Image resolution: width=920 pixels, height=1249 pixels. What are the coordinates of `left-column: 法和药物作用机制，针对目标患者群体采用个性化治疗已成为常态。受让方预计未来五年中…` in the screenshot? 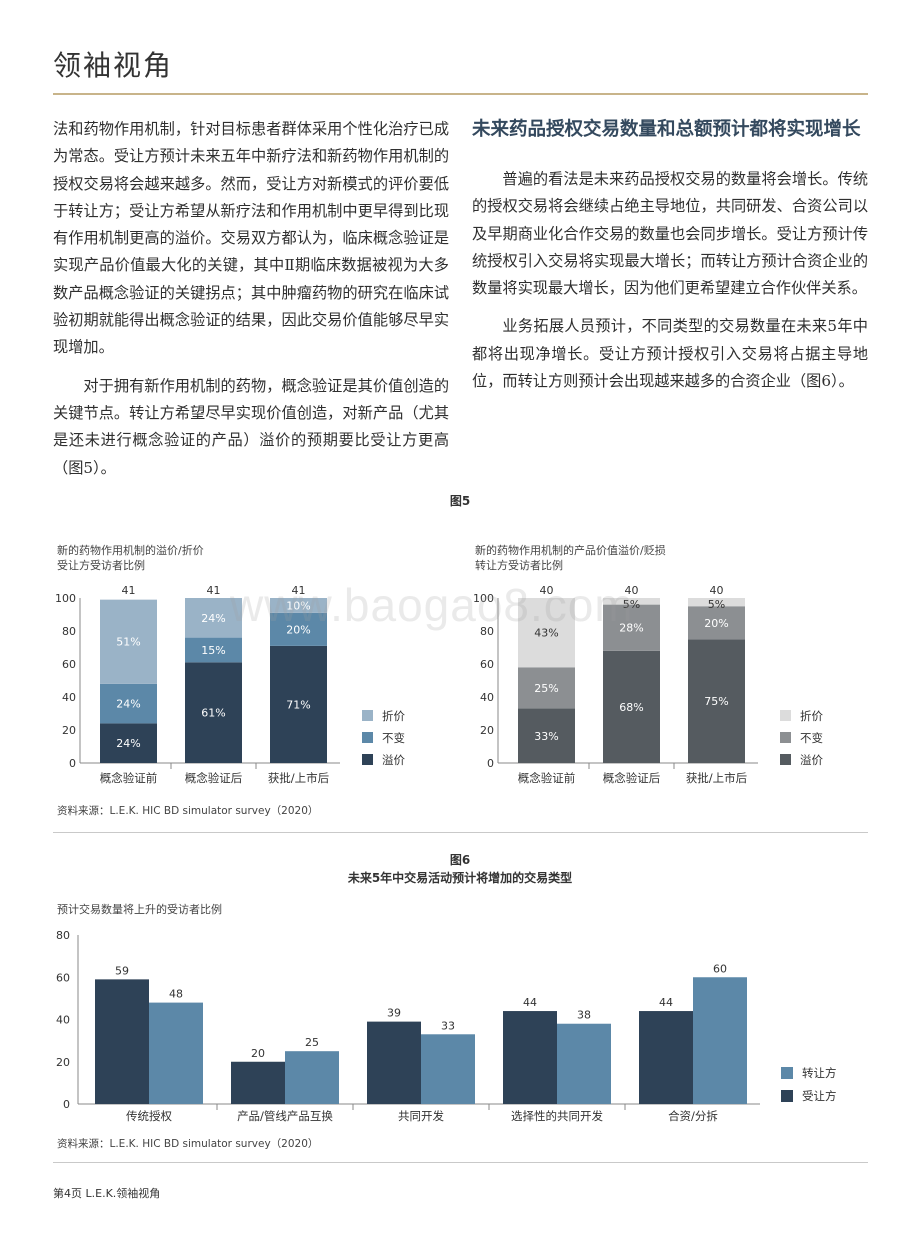 It's located at (251, 304).